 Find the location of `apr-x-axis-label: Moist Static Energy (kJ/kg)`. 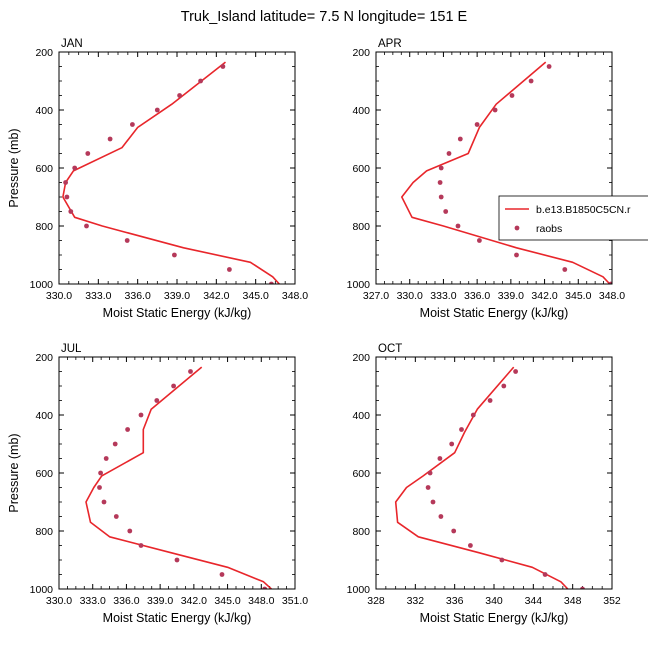

apr-x-axis-label: Moist Static Energy (kJ/kg) is located at coordinates (494, 313).